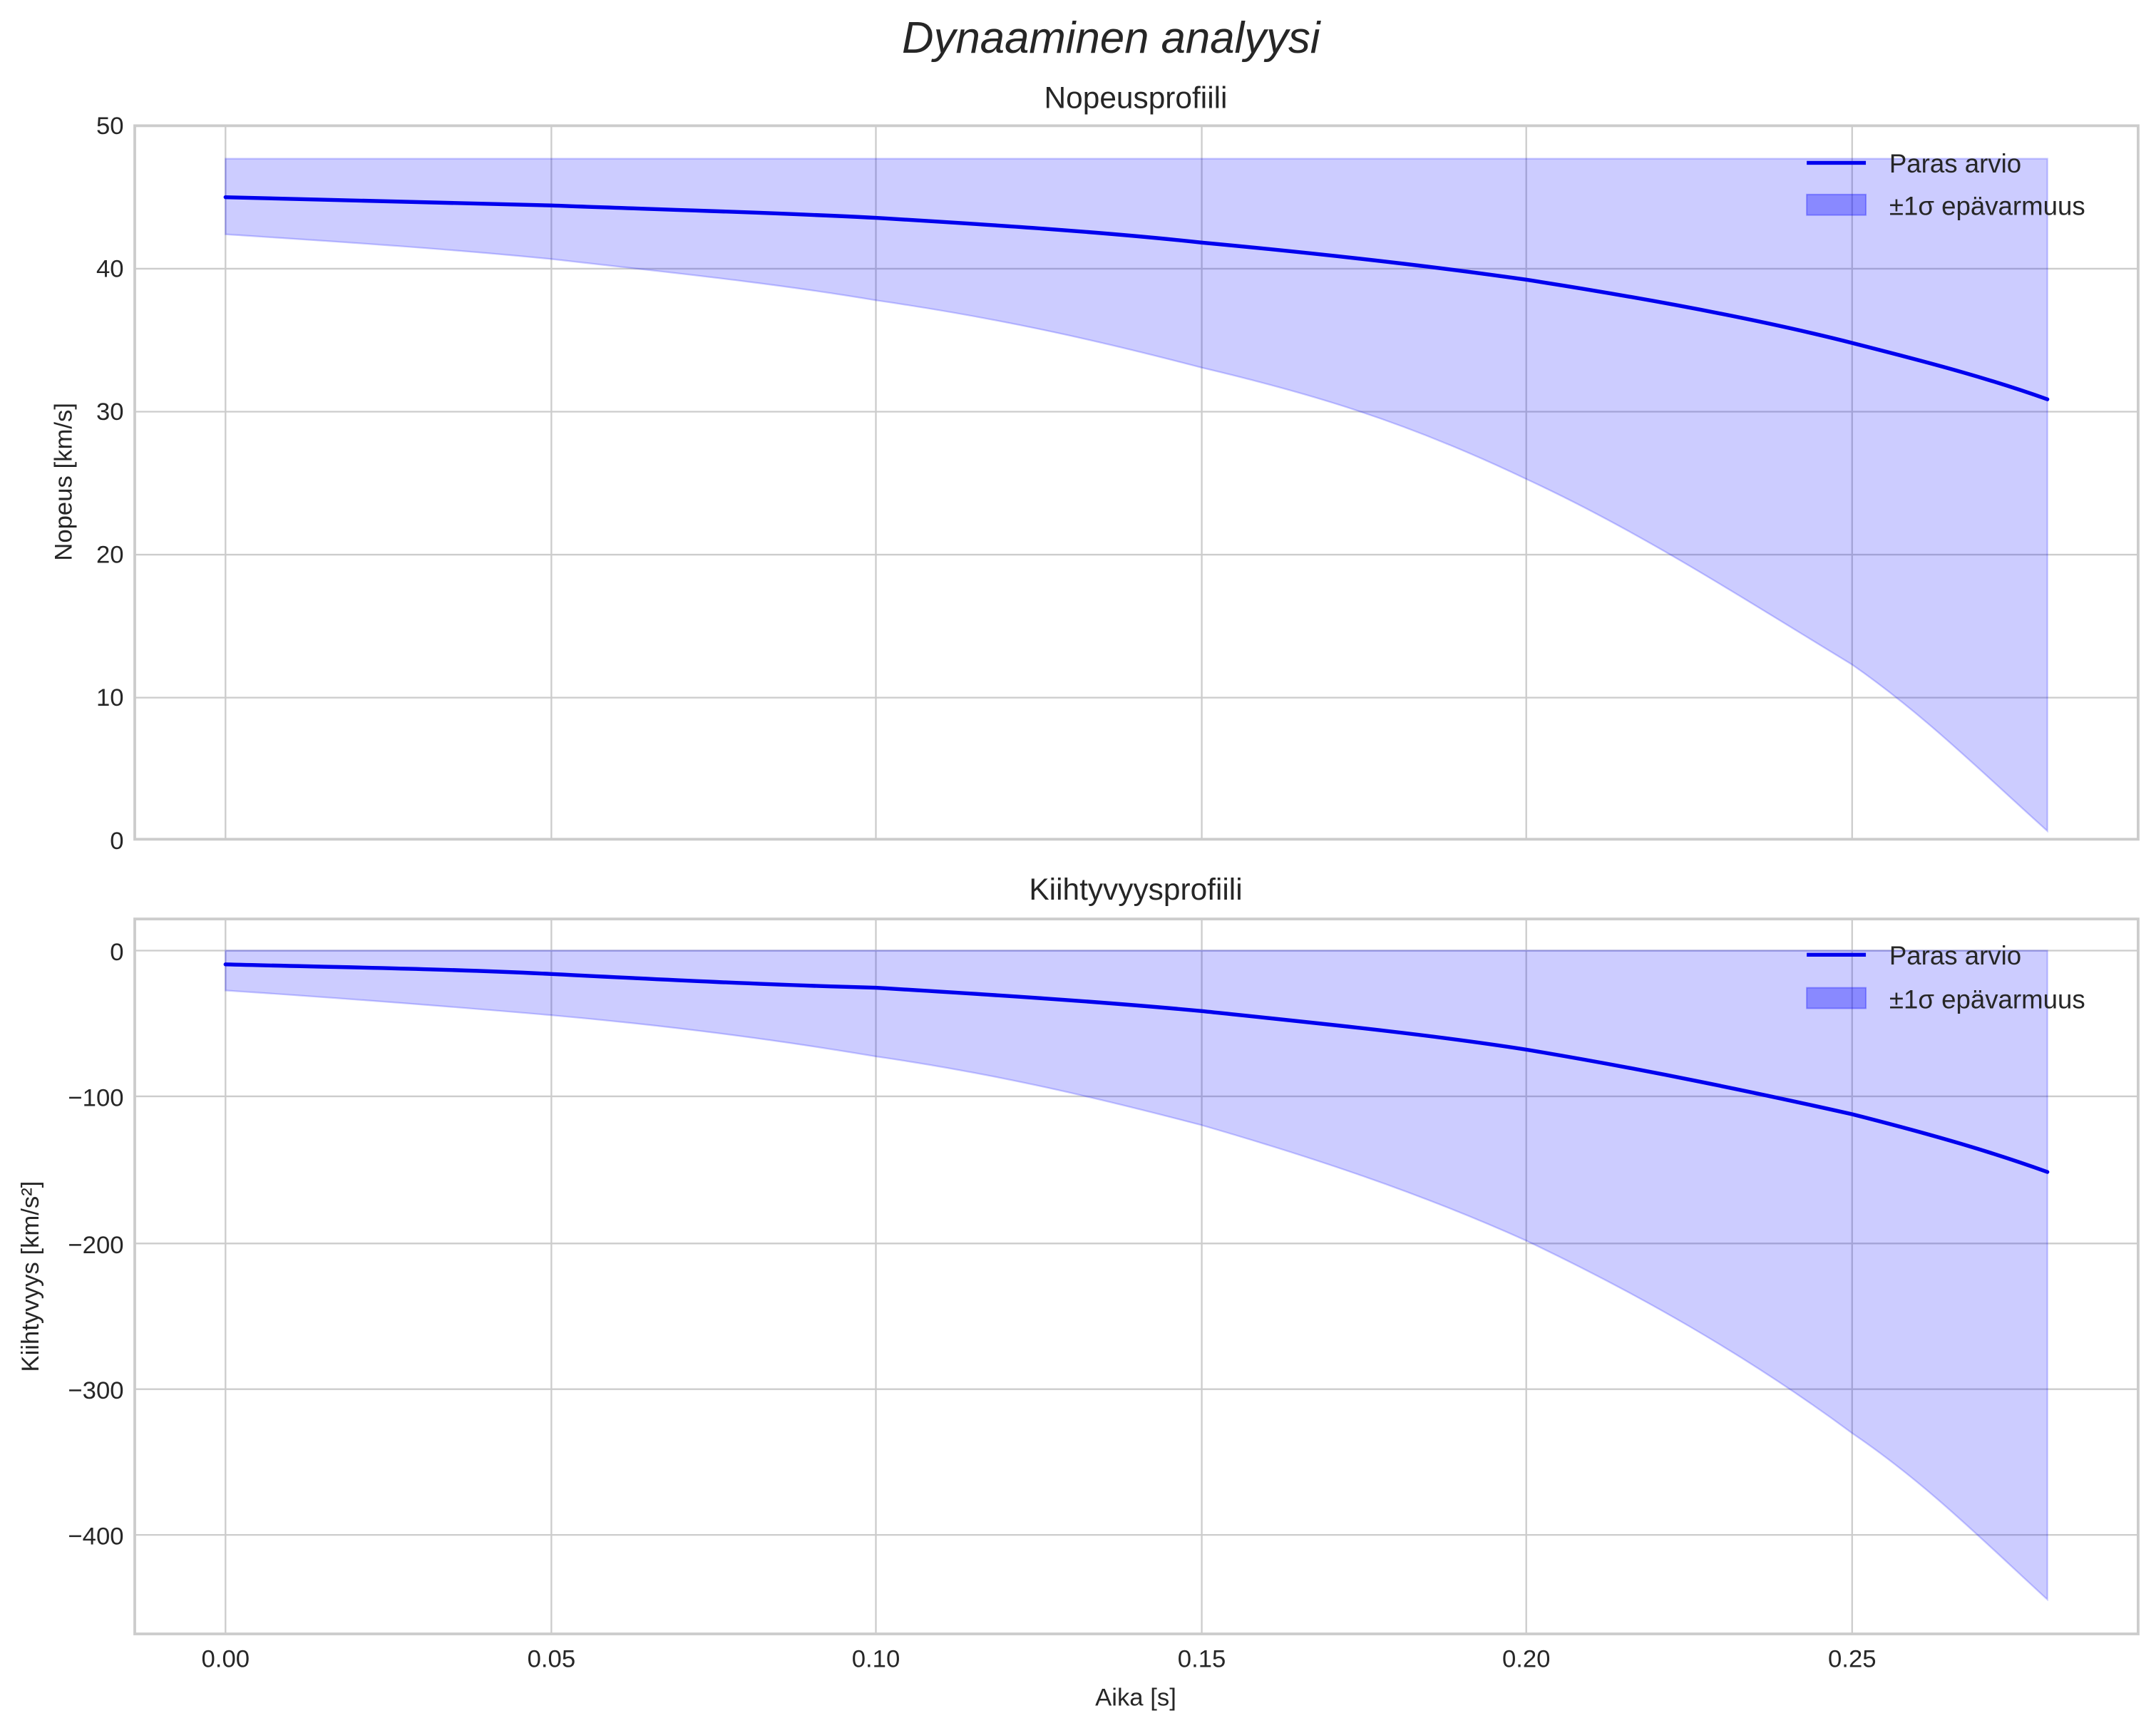 This screenshot has height=1728, width=2156. I want to click on acceleration-ylabel: Kiihtyvyys [km/s²], so click(30, 1276).